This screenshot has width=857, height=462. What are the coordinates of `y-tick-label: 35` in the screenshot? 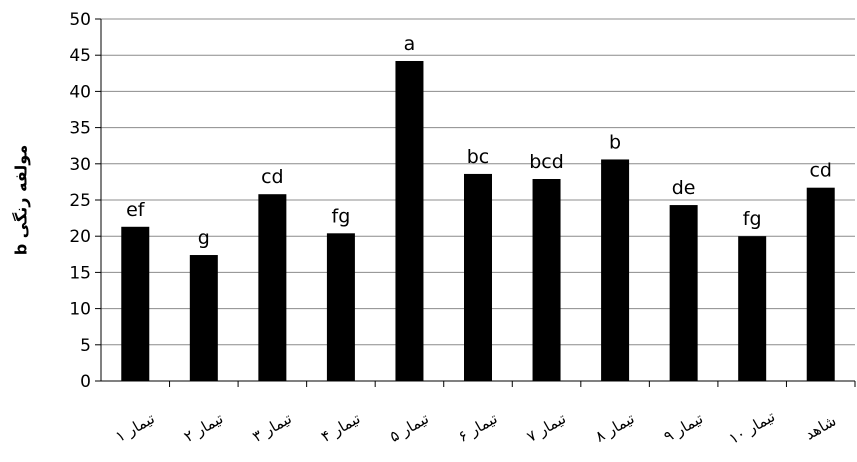 It's located at (80, 129).